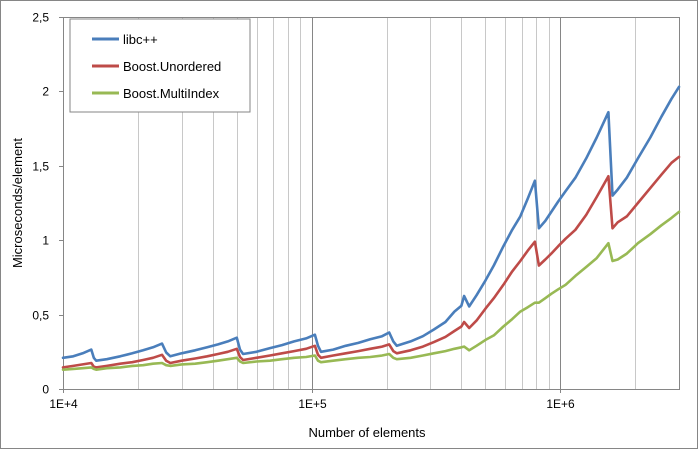 Image resolution: width=698 pixels, height=449 pixels. Describe the element at coordinates (140, 39) in the screenshot. I see `legend-label-1: libc++` at that location.